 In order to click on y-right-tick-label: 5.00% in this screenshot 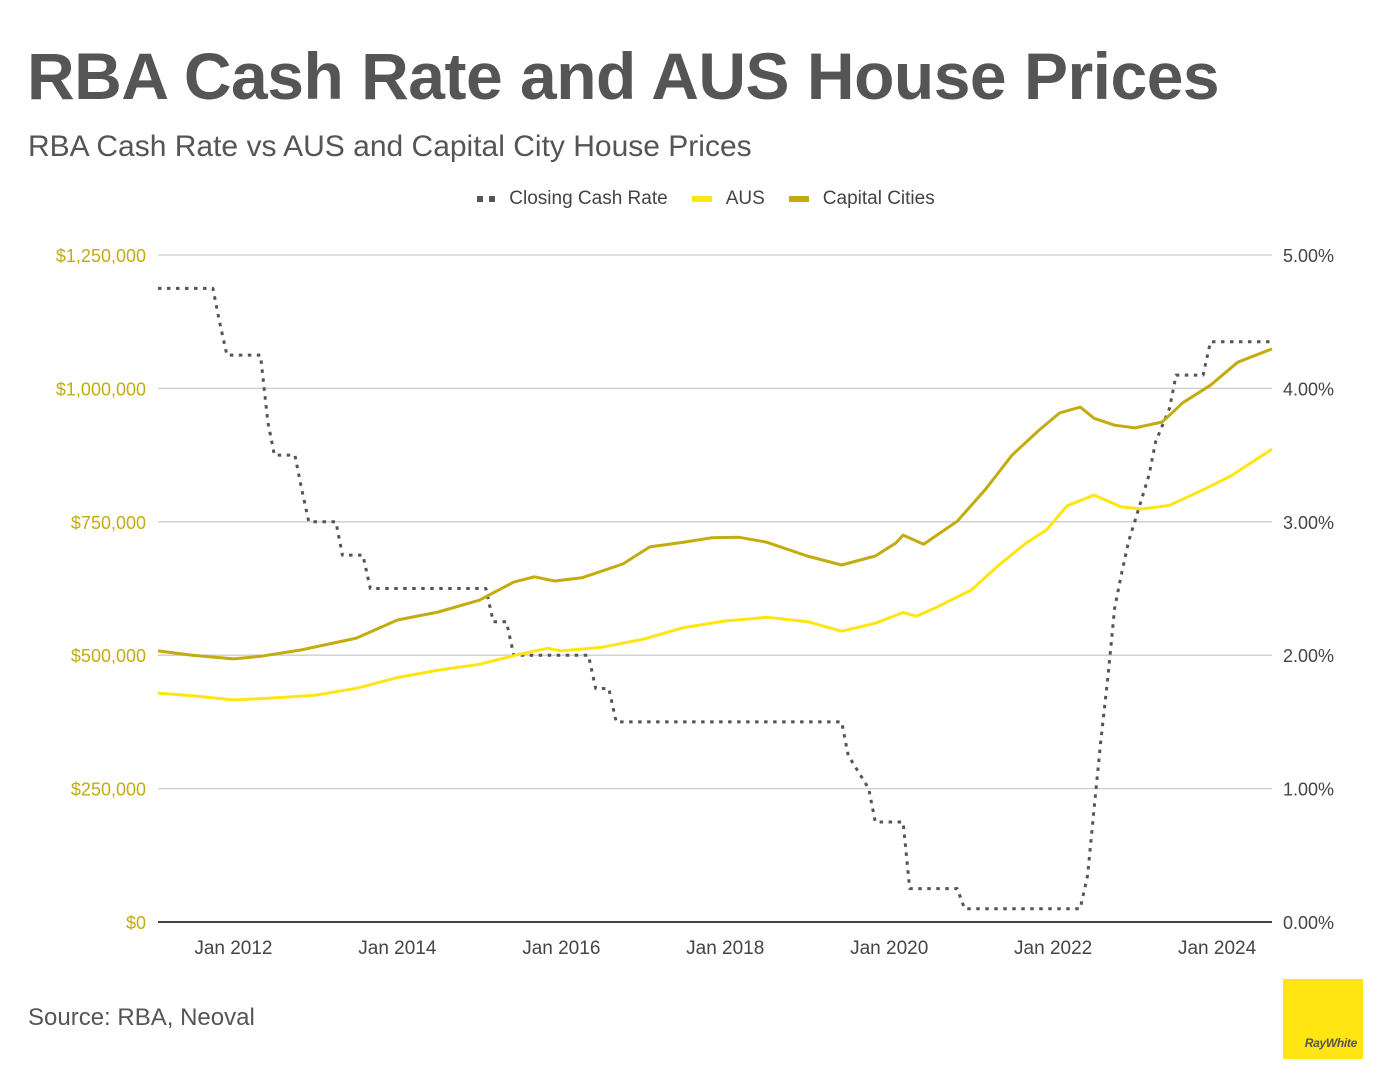, I will do `click(1308, 256)`.